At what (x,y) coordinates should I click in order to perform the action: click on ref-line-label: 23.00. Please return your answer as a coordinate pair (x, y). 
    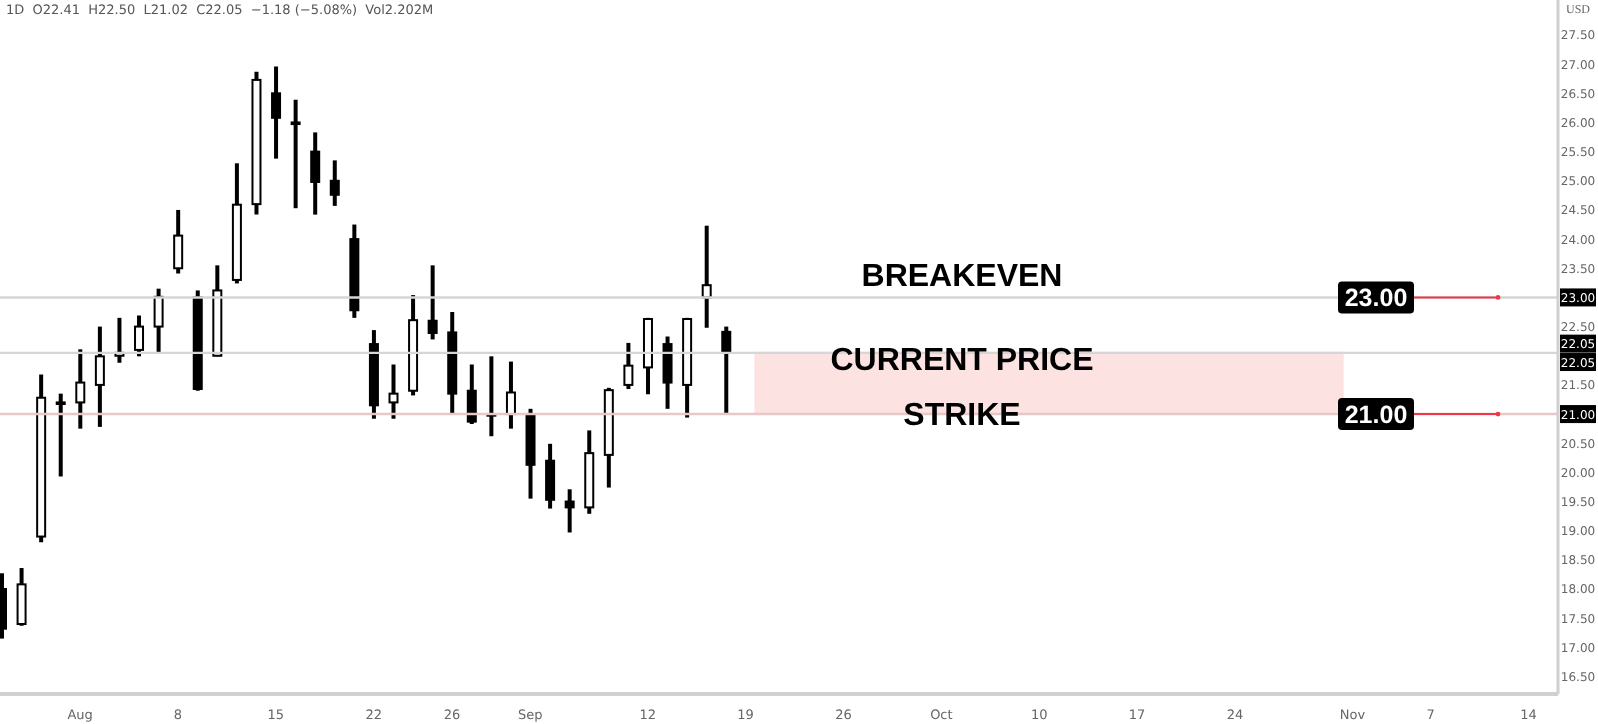
    Looking at the image, I should click on (1376, 298).